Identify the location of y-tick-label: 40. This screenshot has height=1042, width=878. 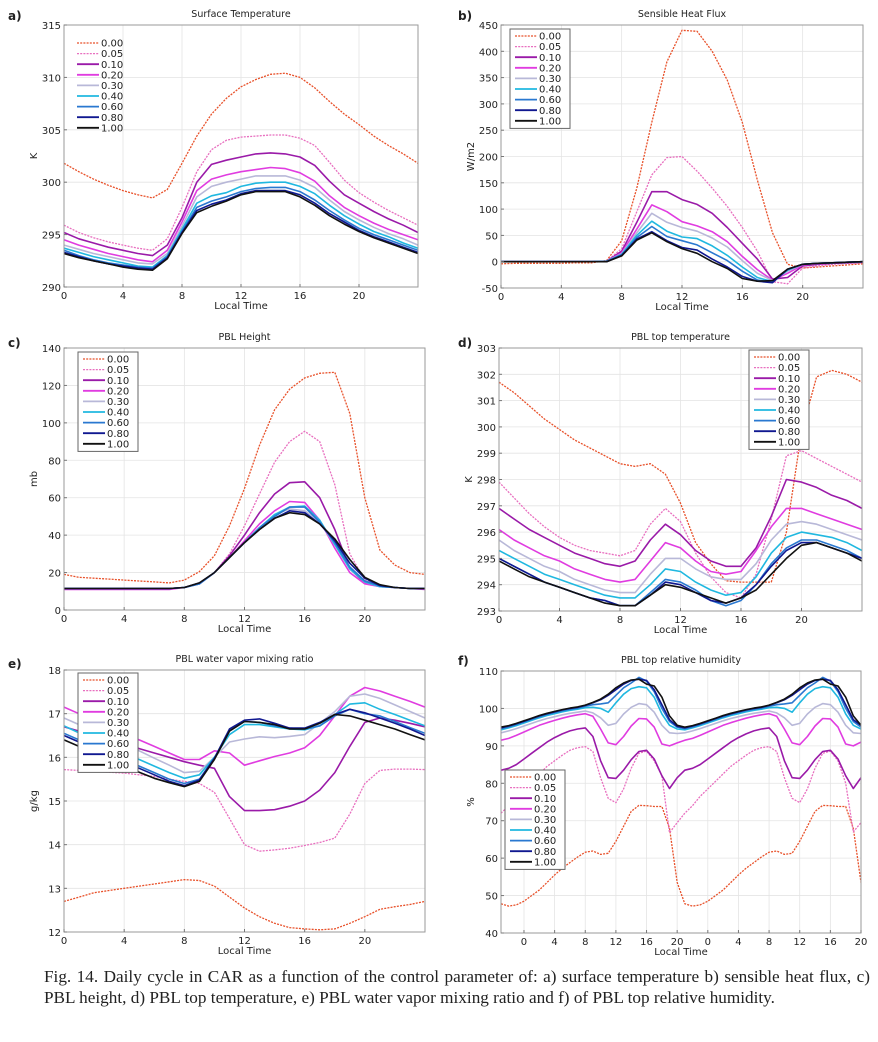
(54, 536).